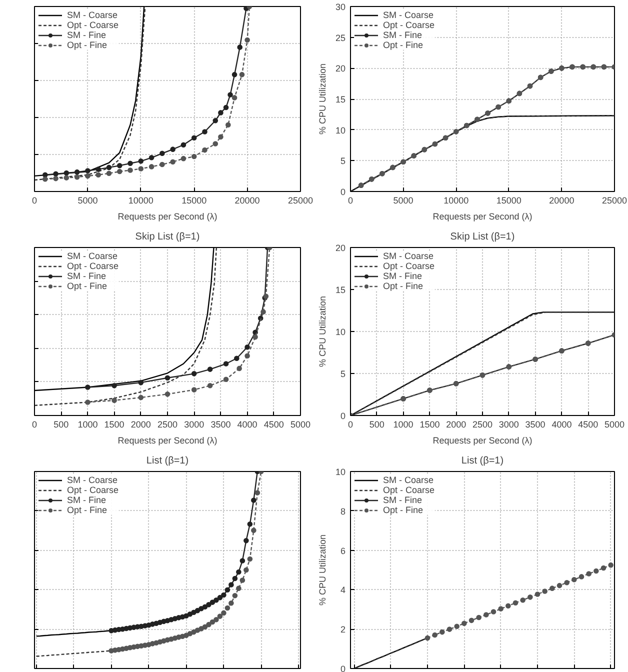 Image resolution: width=628 pixels, height=672 pixels. What do you see at coordinates (343, 551) in the screenshot?
I see `y-tick-label: 6` at bounding box center [343, 551].